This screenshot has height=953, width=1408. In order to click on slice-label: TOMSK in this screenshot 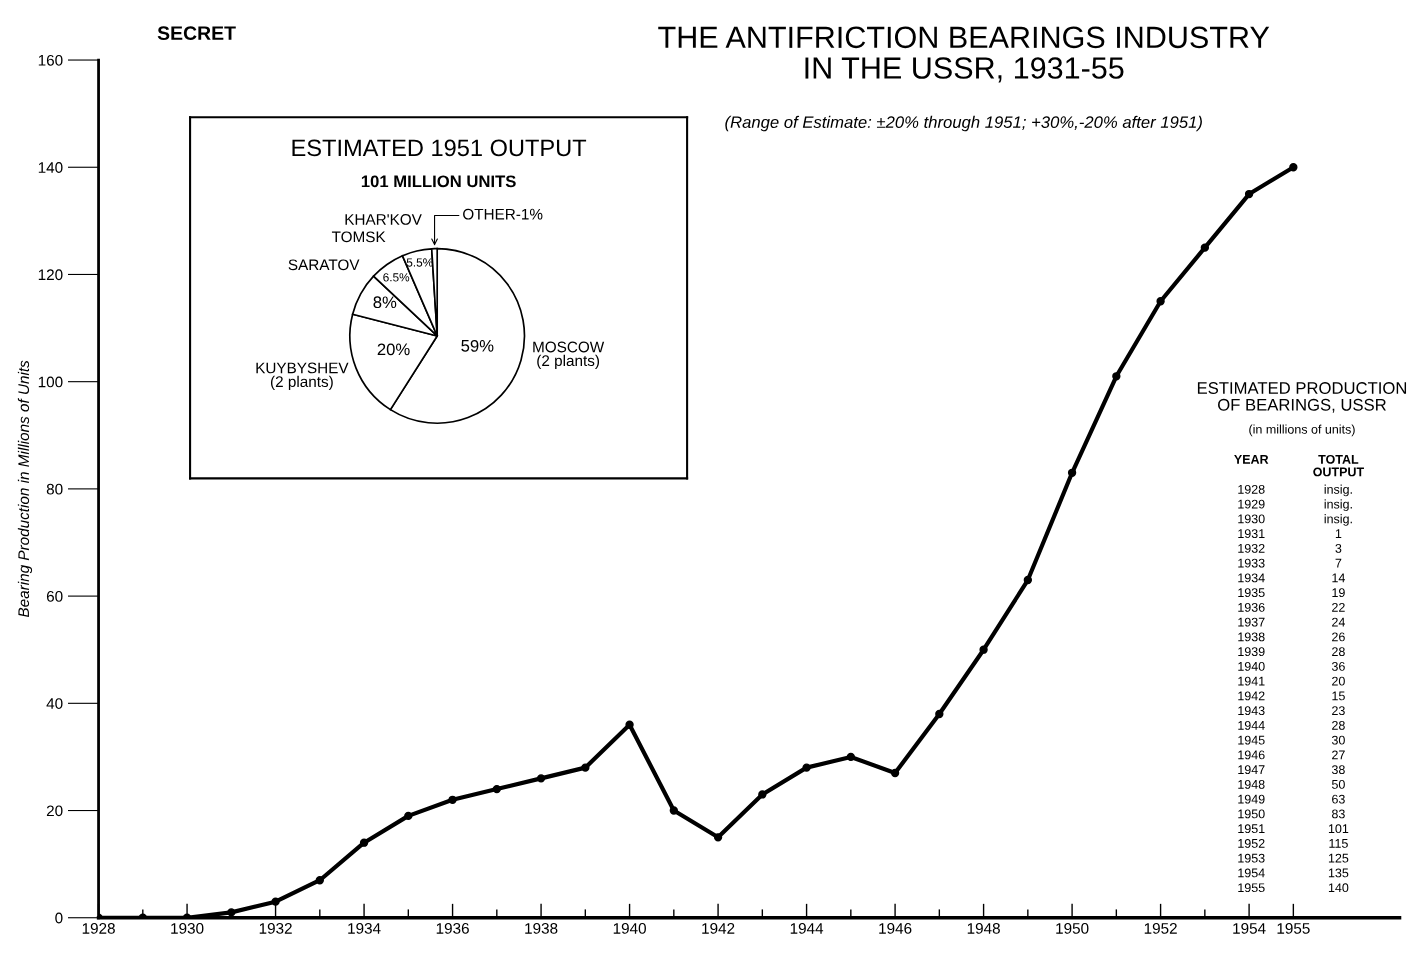, I will do `click(358, 237)`.